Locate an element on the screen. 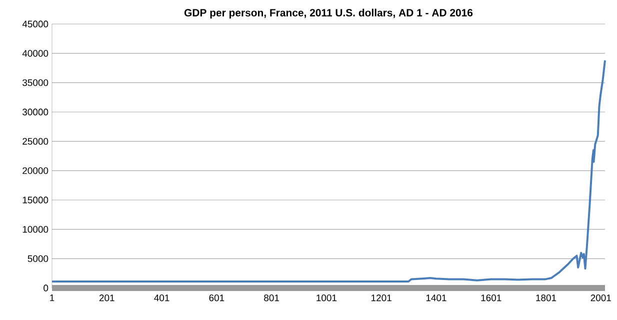  x-tick-label: 1 is located at coordinates (52, 298).